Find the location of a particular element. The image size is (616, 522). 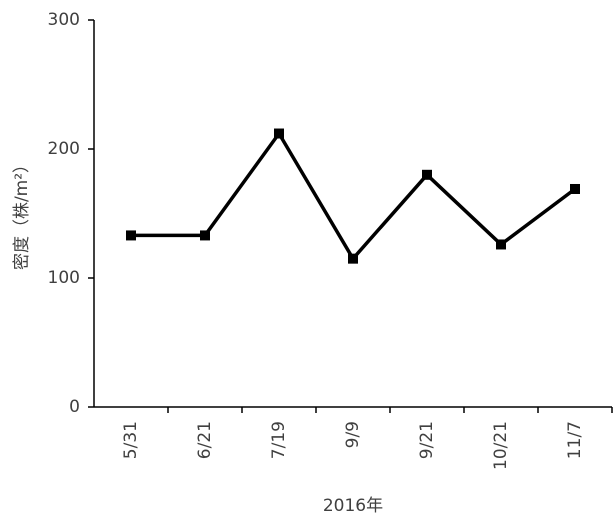

x-tick-label: 7/19 is located at coordinates (279, 440).